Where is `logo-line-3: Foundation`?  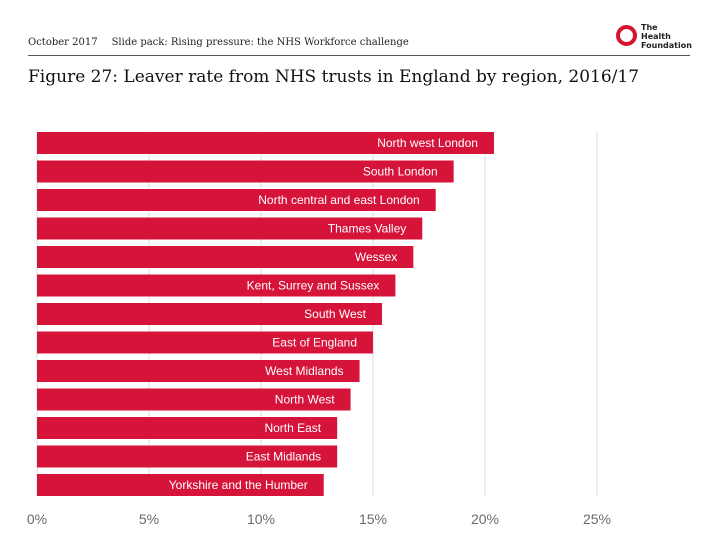 logo-line-3: Foundation is located at coordinates (666, 45).